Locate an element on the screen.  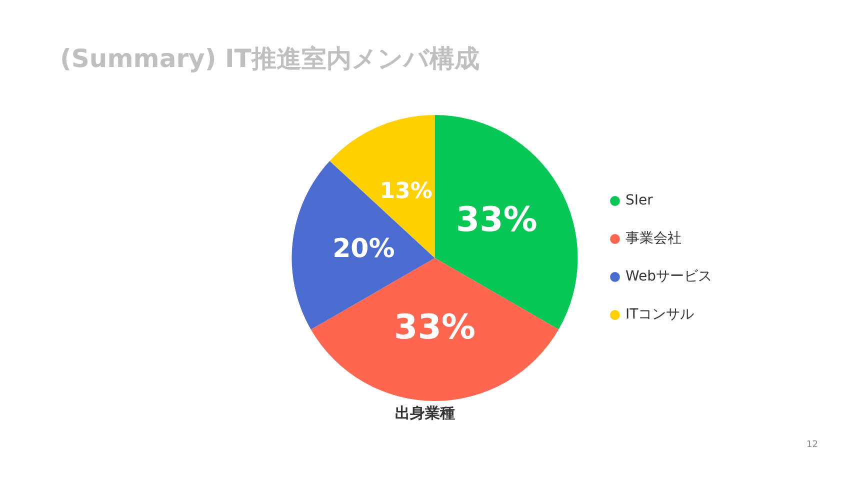
legend-label: ITコンサル is located at coordinates (659, 314).